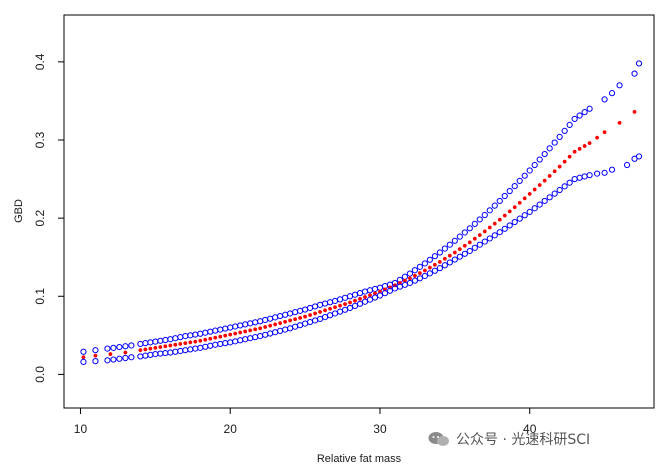 This screenshot has width=664, height=470. What do you see at coordinates (530, 429) in the screenshot?
I see `x-tick-label: 40` at bounding box center [530, 429].